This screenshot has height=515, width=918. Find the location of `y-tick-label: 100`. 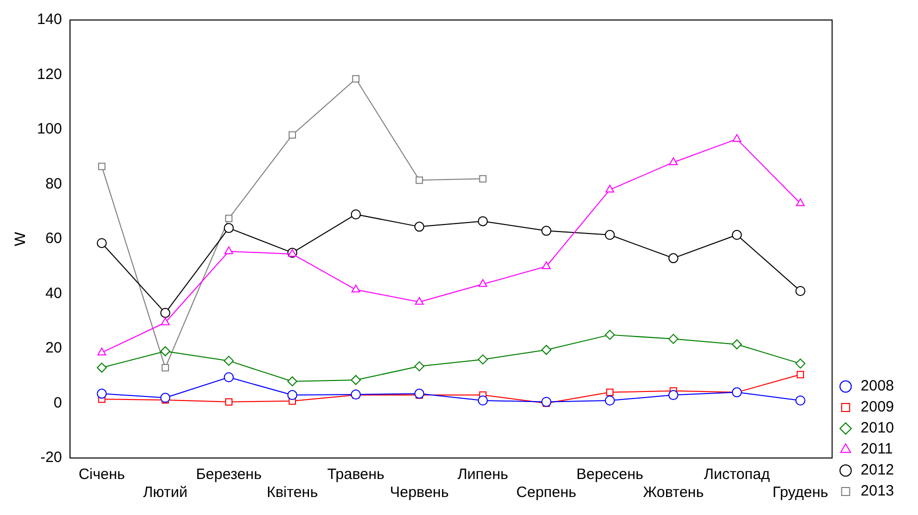

y-tick-label: 100 is located at coordinates (49, 129).